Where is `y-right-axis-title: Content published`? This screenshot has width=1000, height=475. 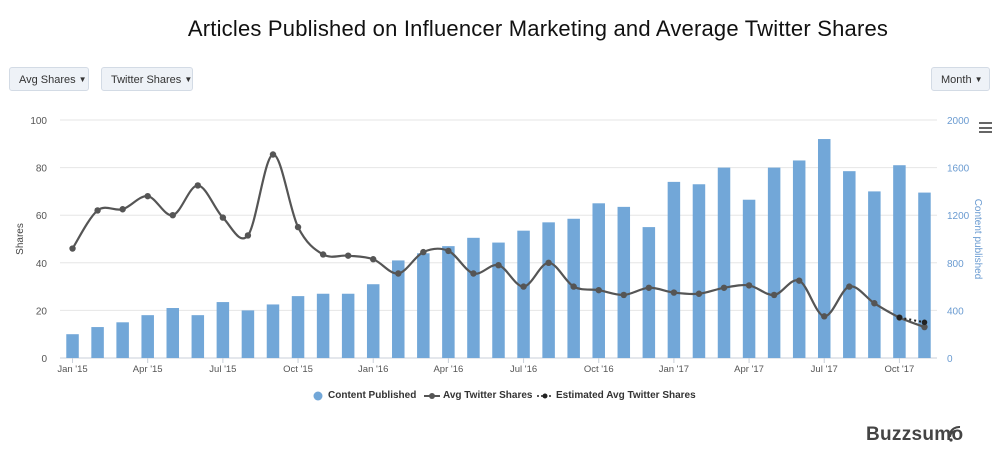
y-right-axis-title: Content published is located at coordinates (977, 239).